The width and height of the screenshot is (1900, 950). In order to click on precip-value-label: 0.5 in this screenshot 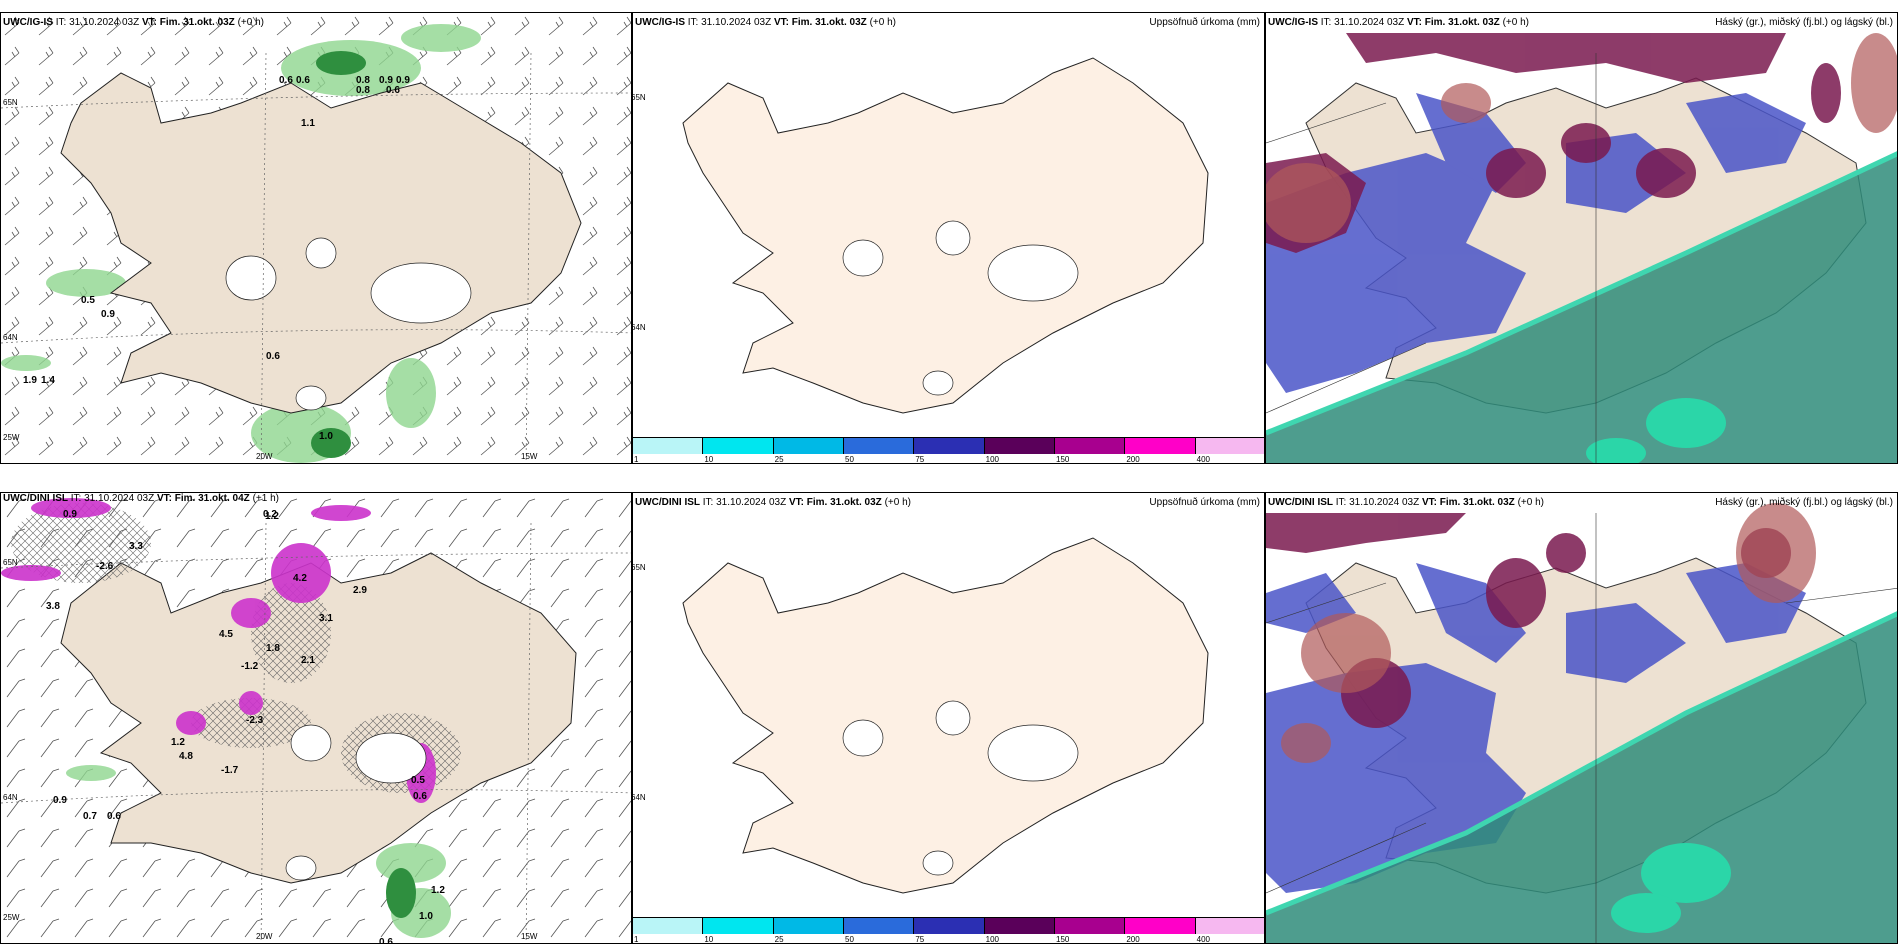, I will do `click(418, 780)`.